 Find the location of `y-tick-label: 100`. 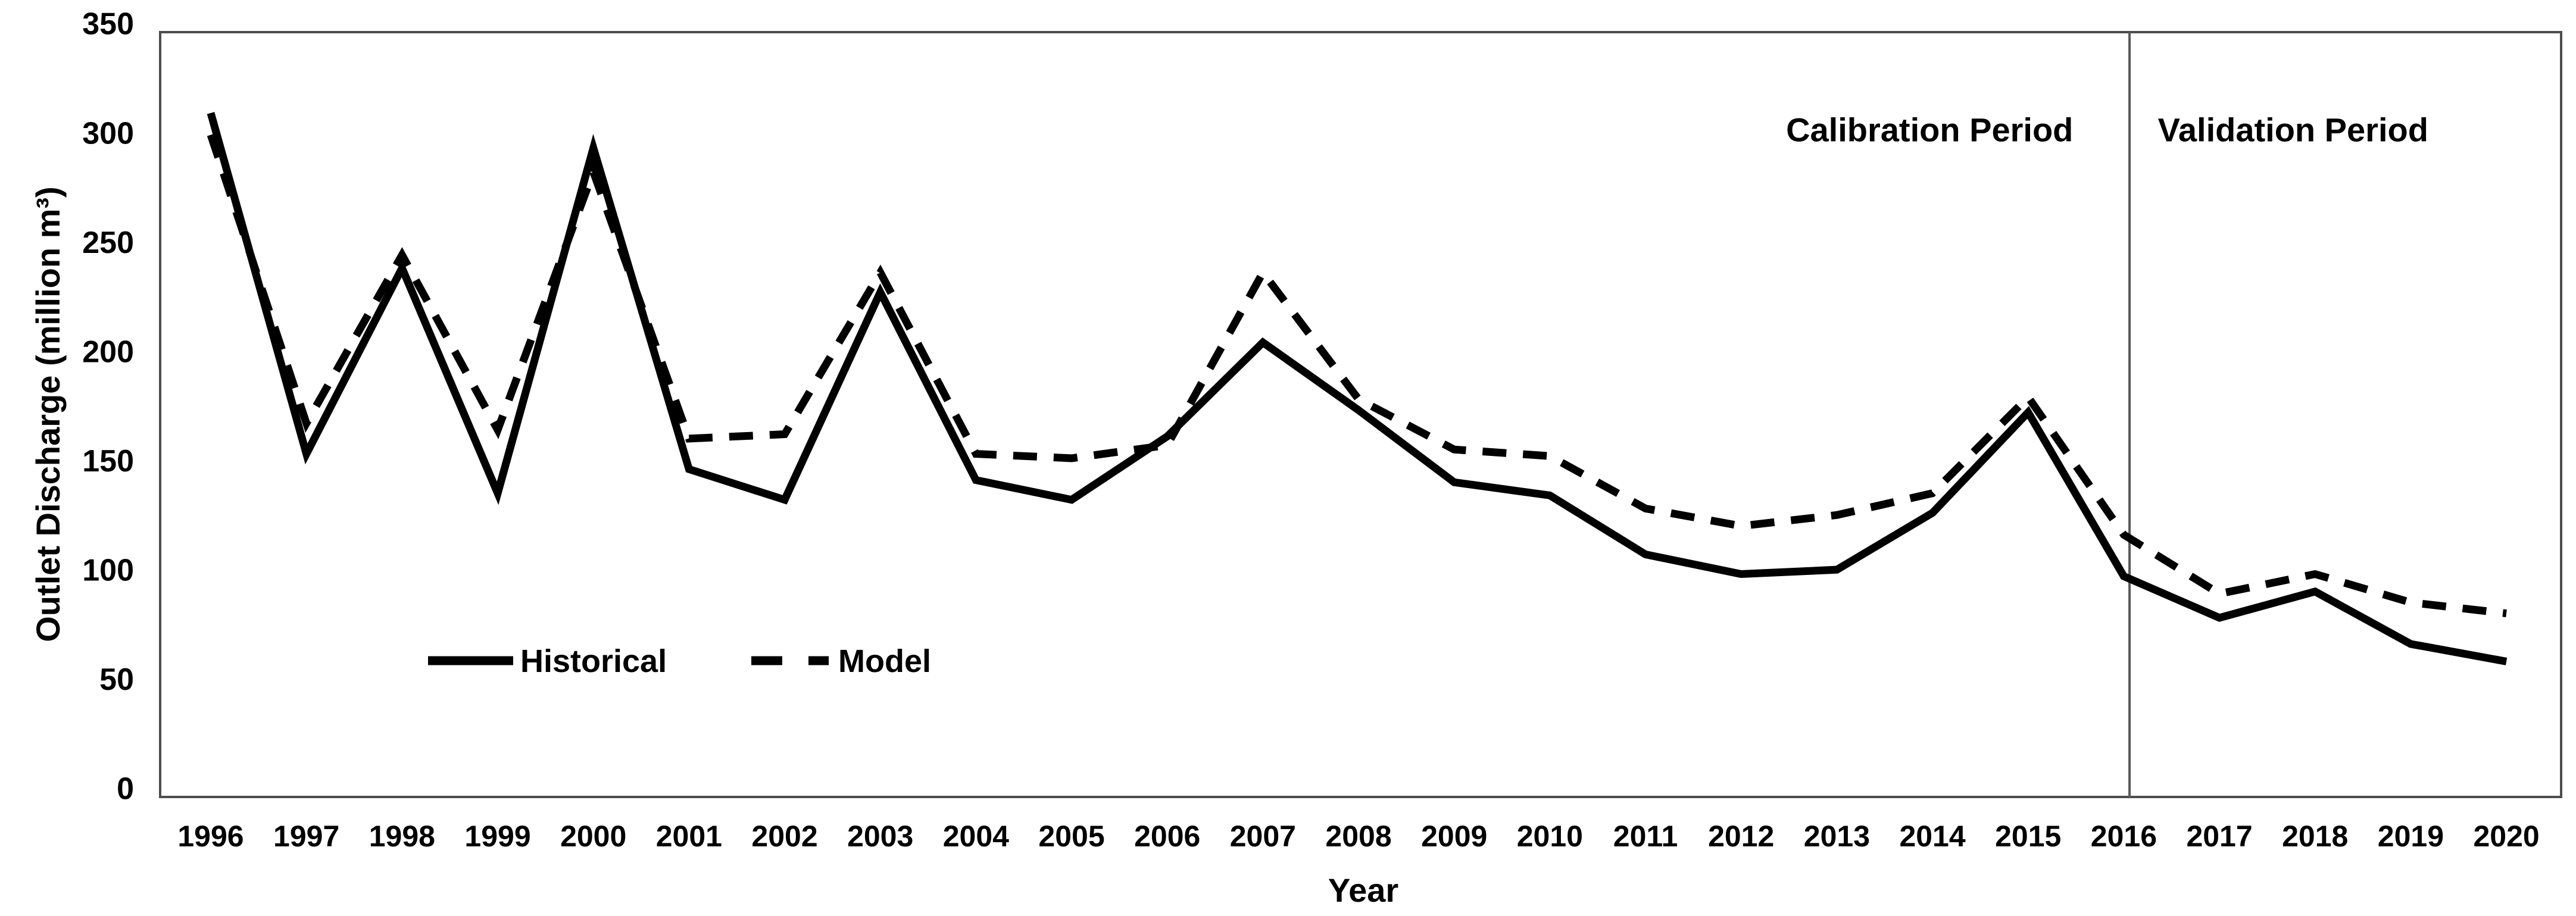

y-tick-label: 100 is located at coordinates (108, 571).